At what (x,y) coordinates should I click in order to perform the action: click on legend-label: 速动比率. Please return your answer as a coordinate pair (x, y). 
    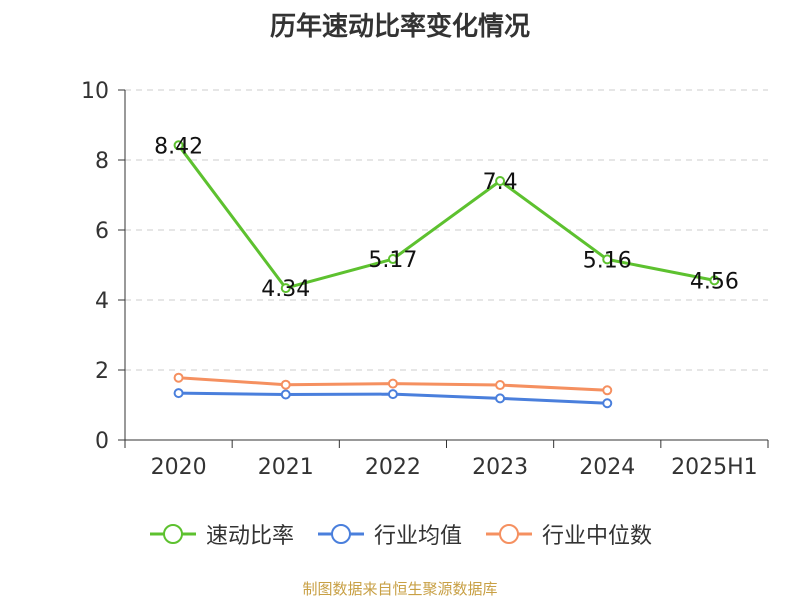
    Looking at the image, I should click on (249, 536).